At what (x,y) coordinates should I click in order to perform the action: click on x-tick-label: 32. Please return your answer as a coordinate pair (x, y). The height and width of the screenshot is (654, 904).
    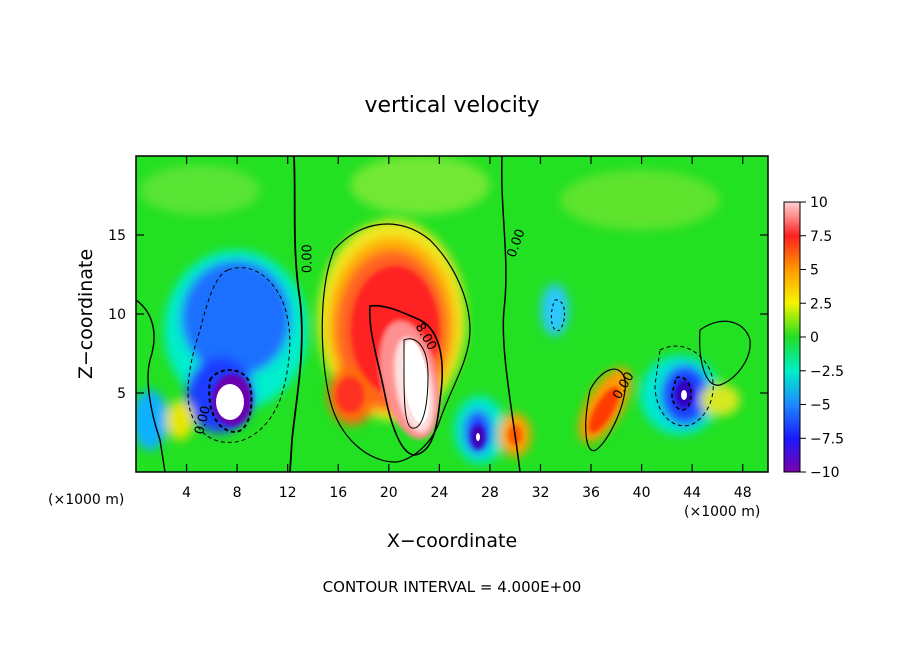
    Looking at the image, I should click on (541, 493).